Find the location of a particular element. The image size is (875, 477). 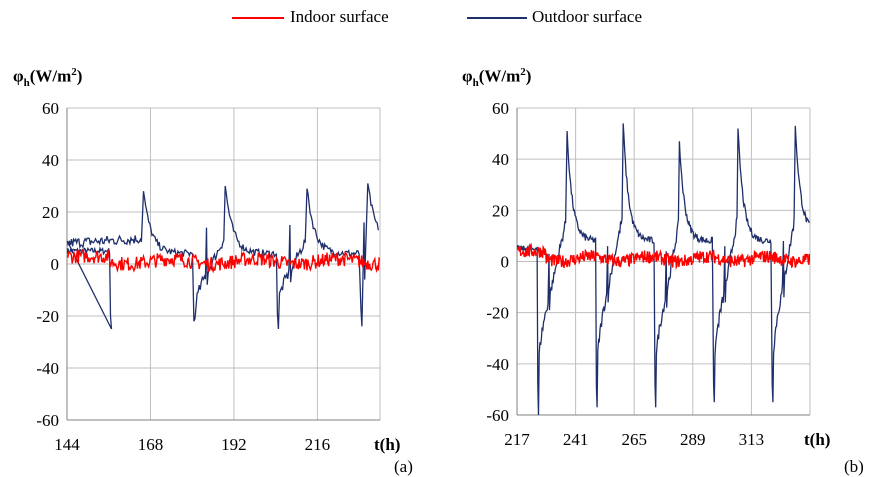

series-indoor-surface-a is located at coordinates (223, 261).